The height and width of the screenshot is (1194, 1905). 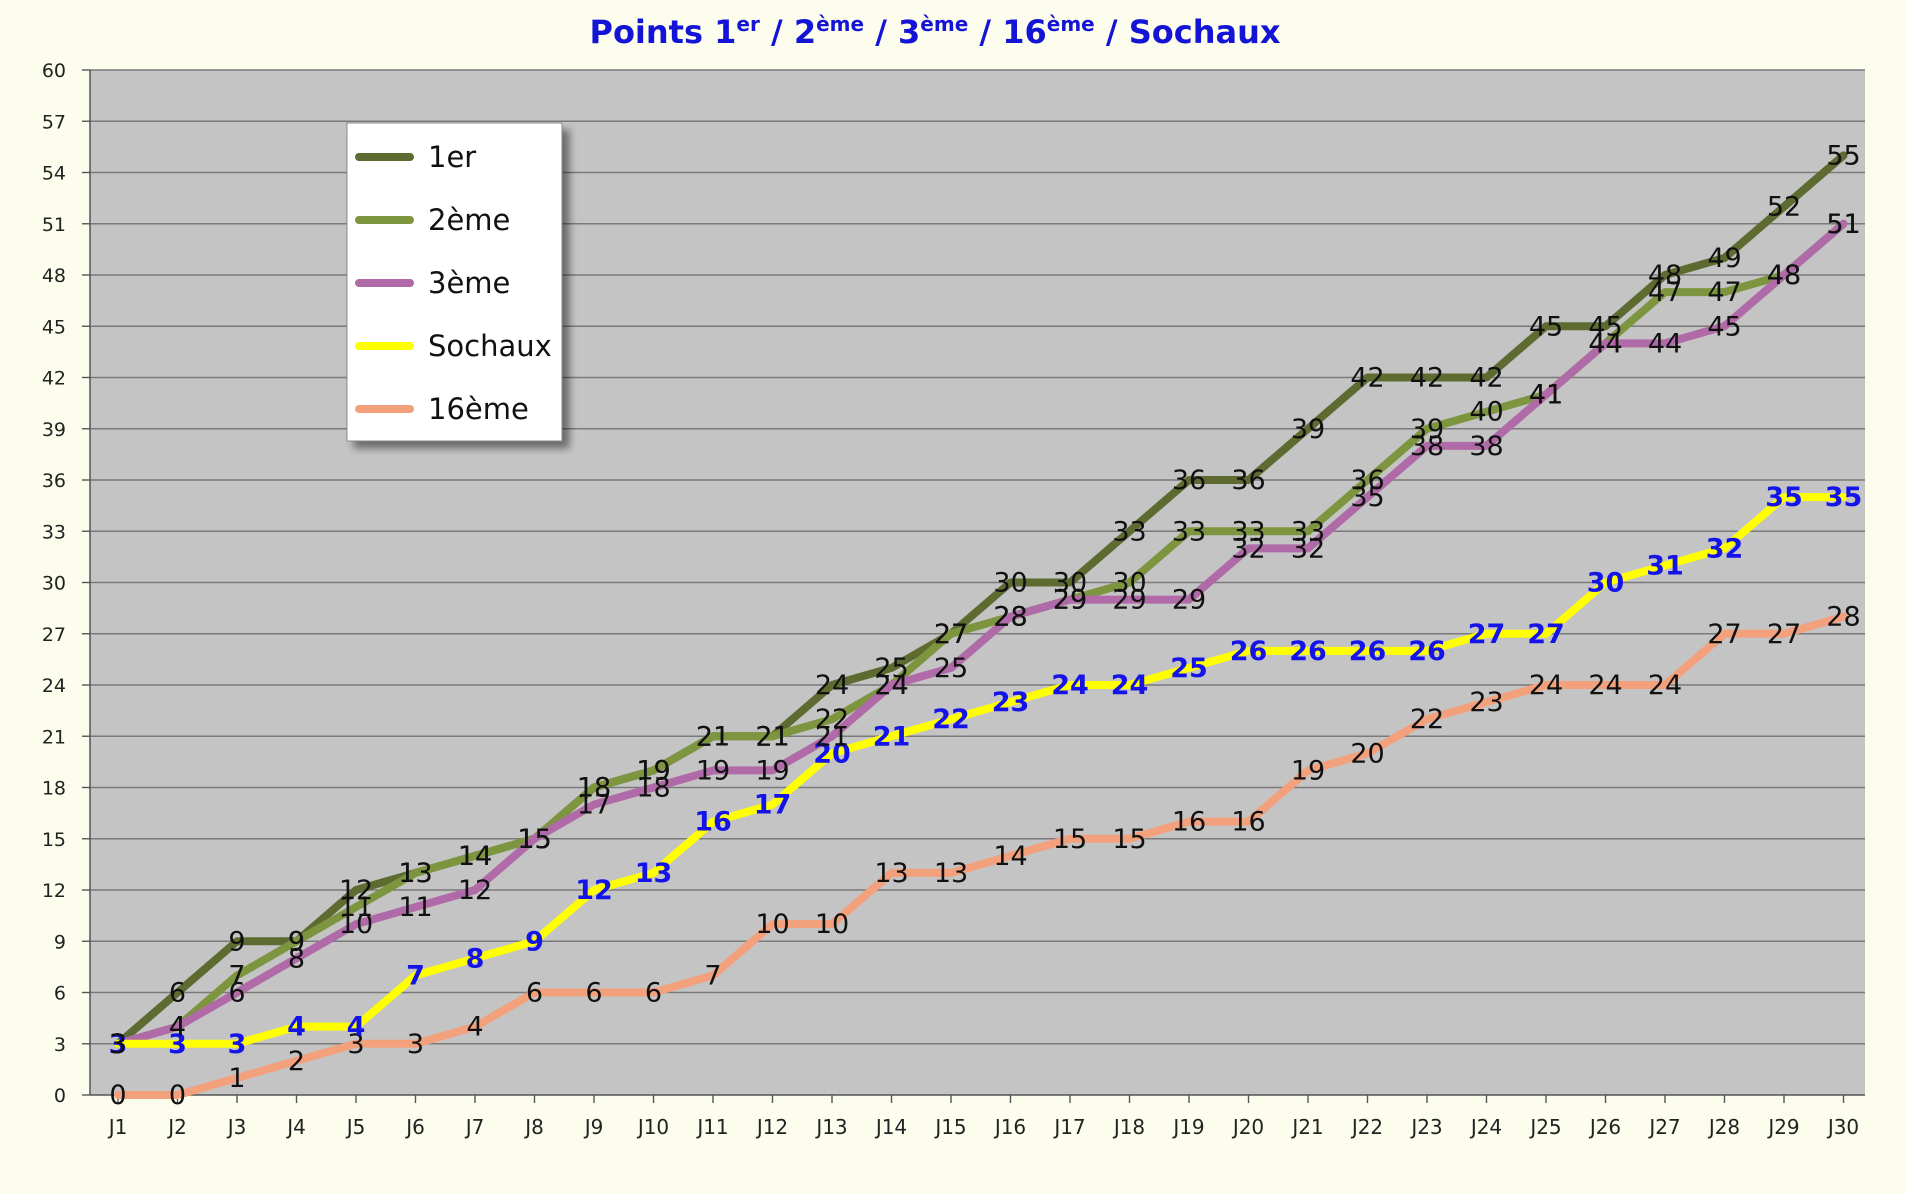 I want to click on data-label-1er: 48, so click(x=1665, y=275).